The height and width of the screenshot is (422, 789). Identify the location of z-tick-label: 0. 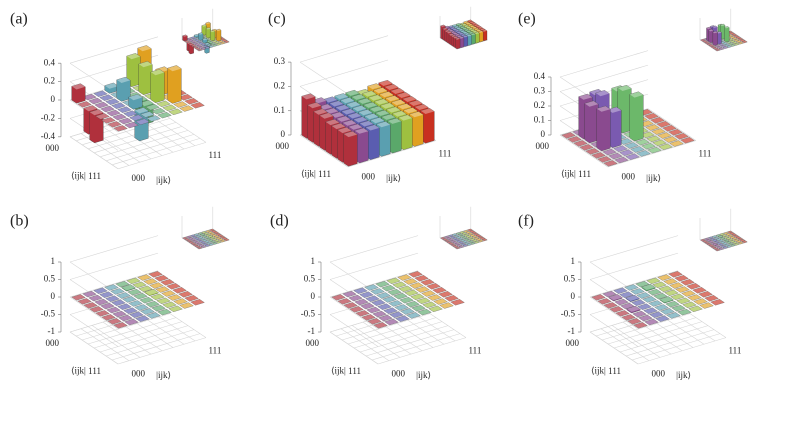
(53, 296).